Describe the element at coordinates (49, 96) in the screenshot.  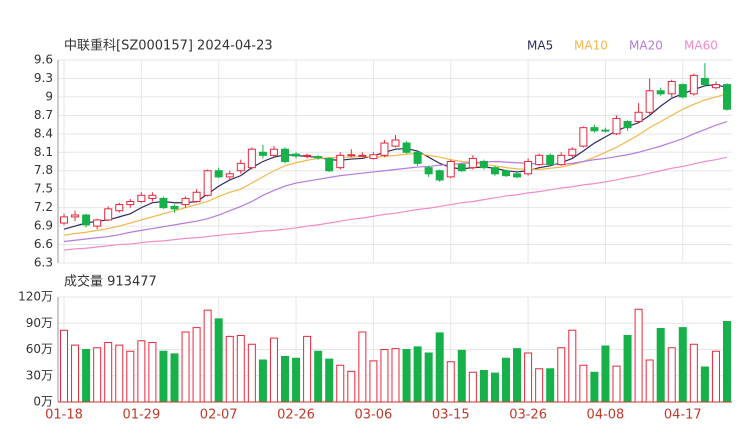
I see `y-tick-label: 9` at that location.